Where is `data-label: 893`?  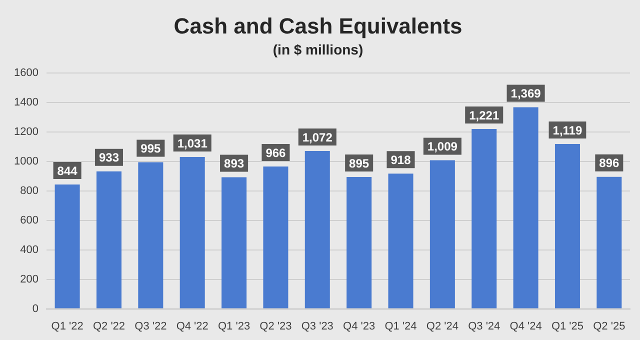 data-label: 893 is located at coordinates (234, 163).